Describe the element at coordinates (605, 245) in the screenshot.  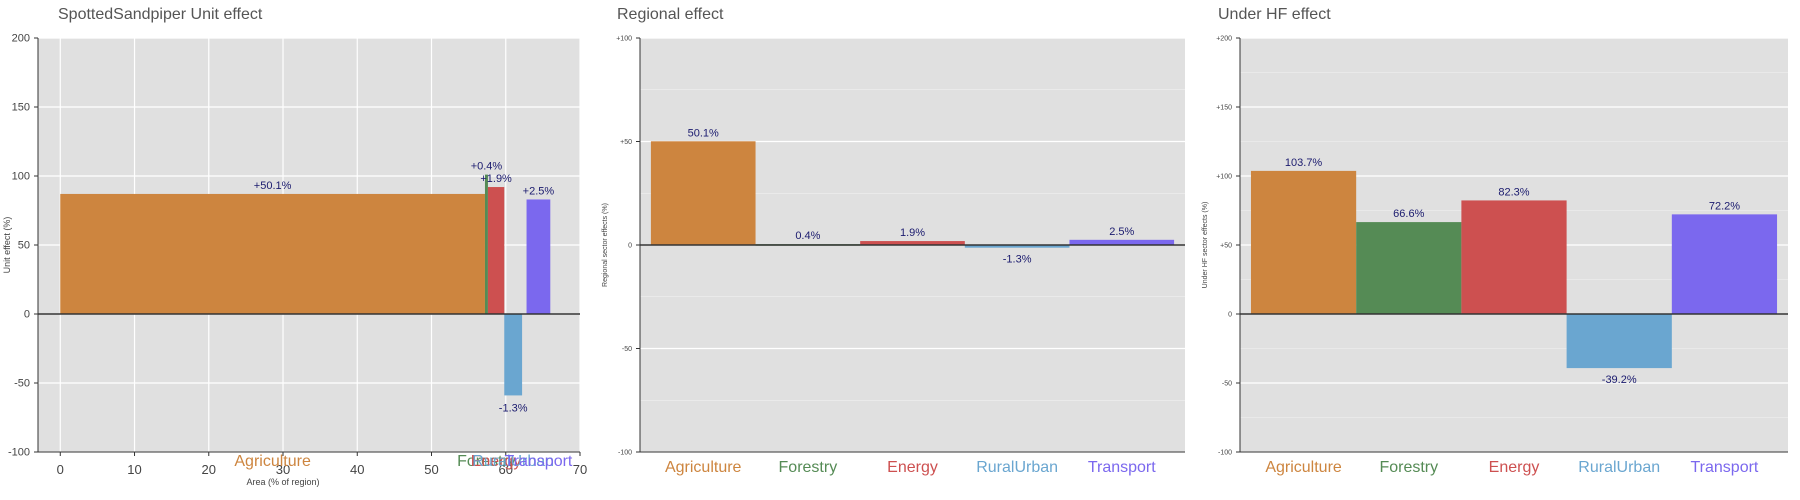
I see `y-axis-title: Regional sector effects (%)` at that location.